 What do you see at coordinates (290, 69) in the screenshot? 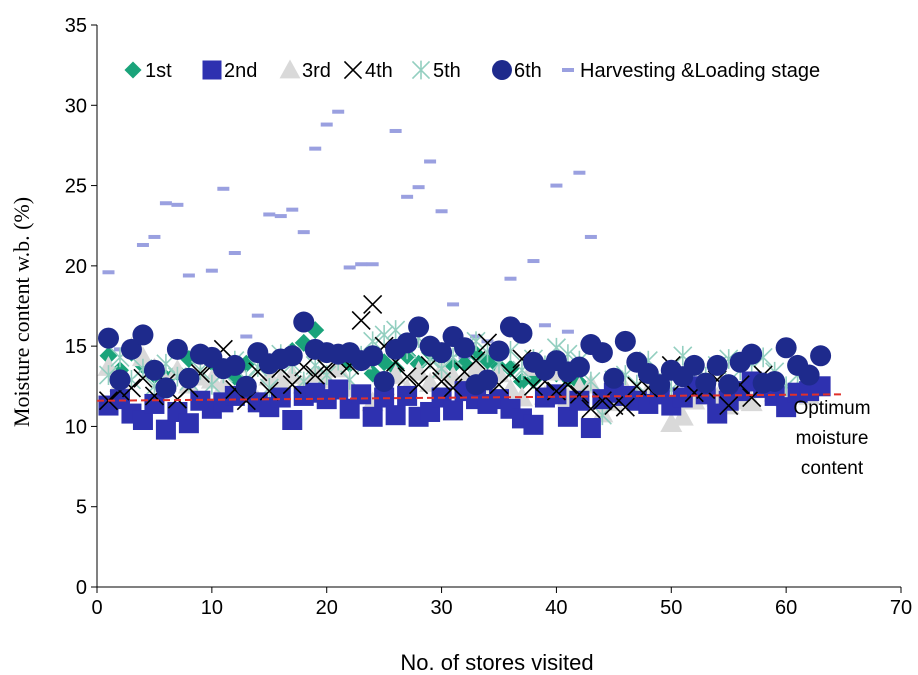
I see `legend-marker-3rd` at bounding box center [290, 69].